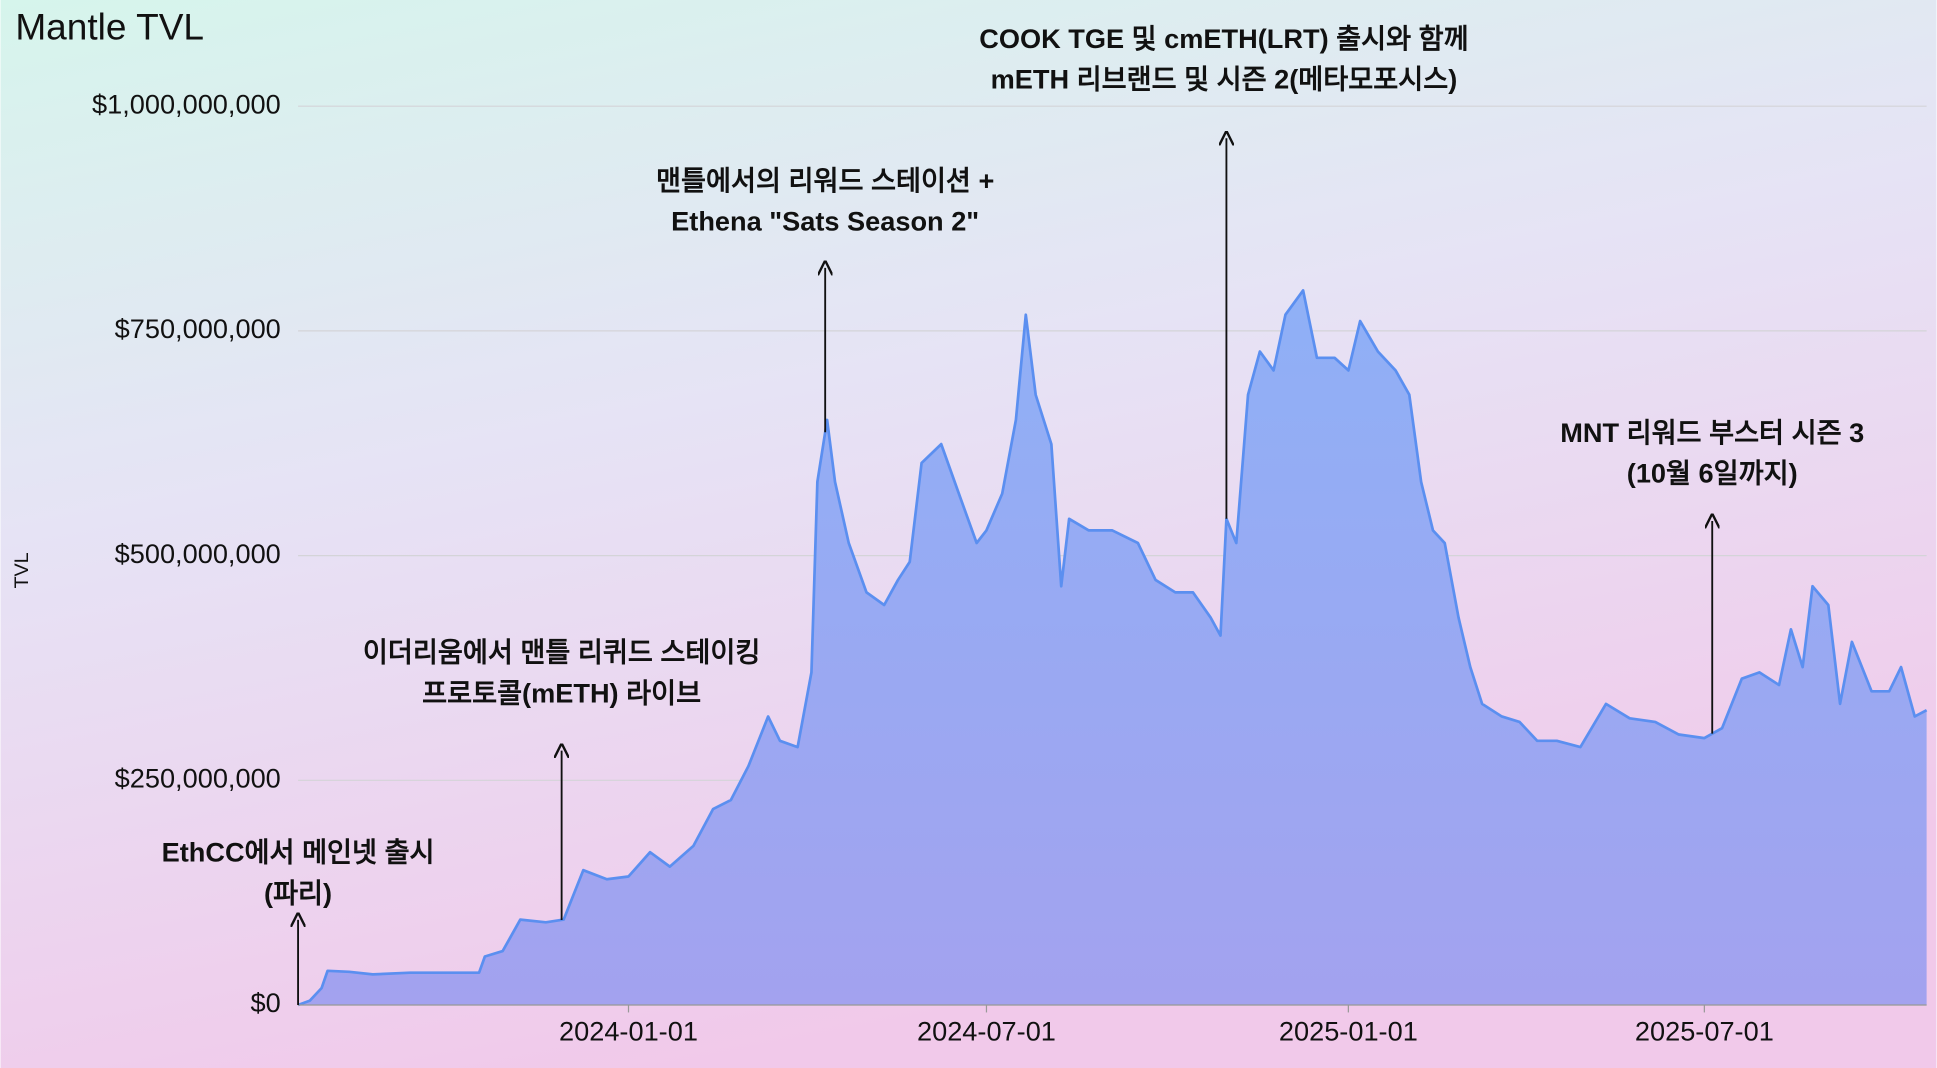 This screenshot has height=1068, width=1937. I want to click on annotation-text: COOK TGE 및 cmETH(LRT) 출시와 함께, so click(1223, 38).